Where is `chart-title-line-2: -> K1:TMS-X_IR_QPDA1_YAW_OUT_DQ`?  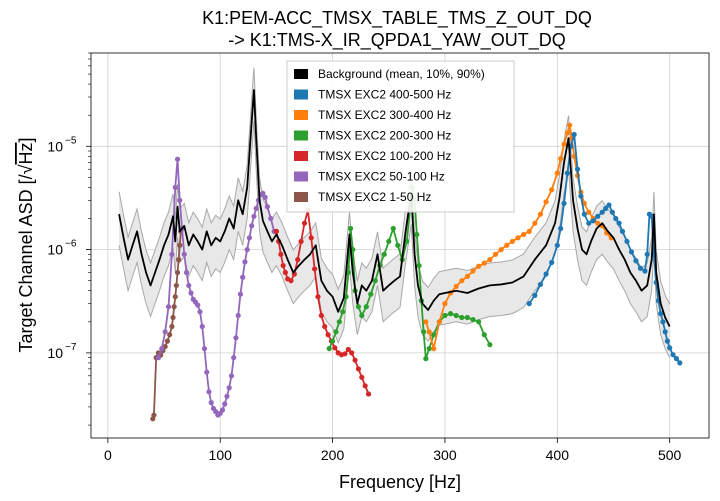 chart-title-line-2: -> K1:TMS-X_IR_QPDA1_YAW_OUT_DQ is located at coordinates (397, 40).